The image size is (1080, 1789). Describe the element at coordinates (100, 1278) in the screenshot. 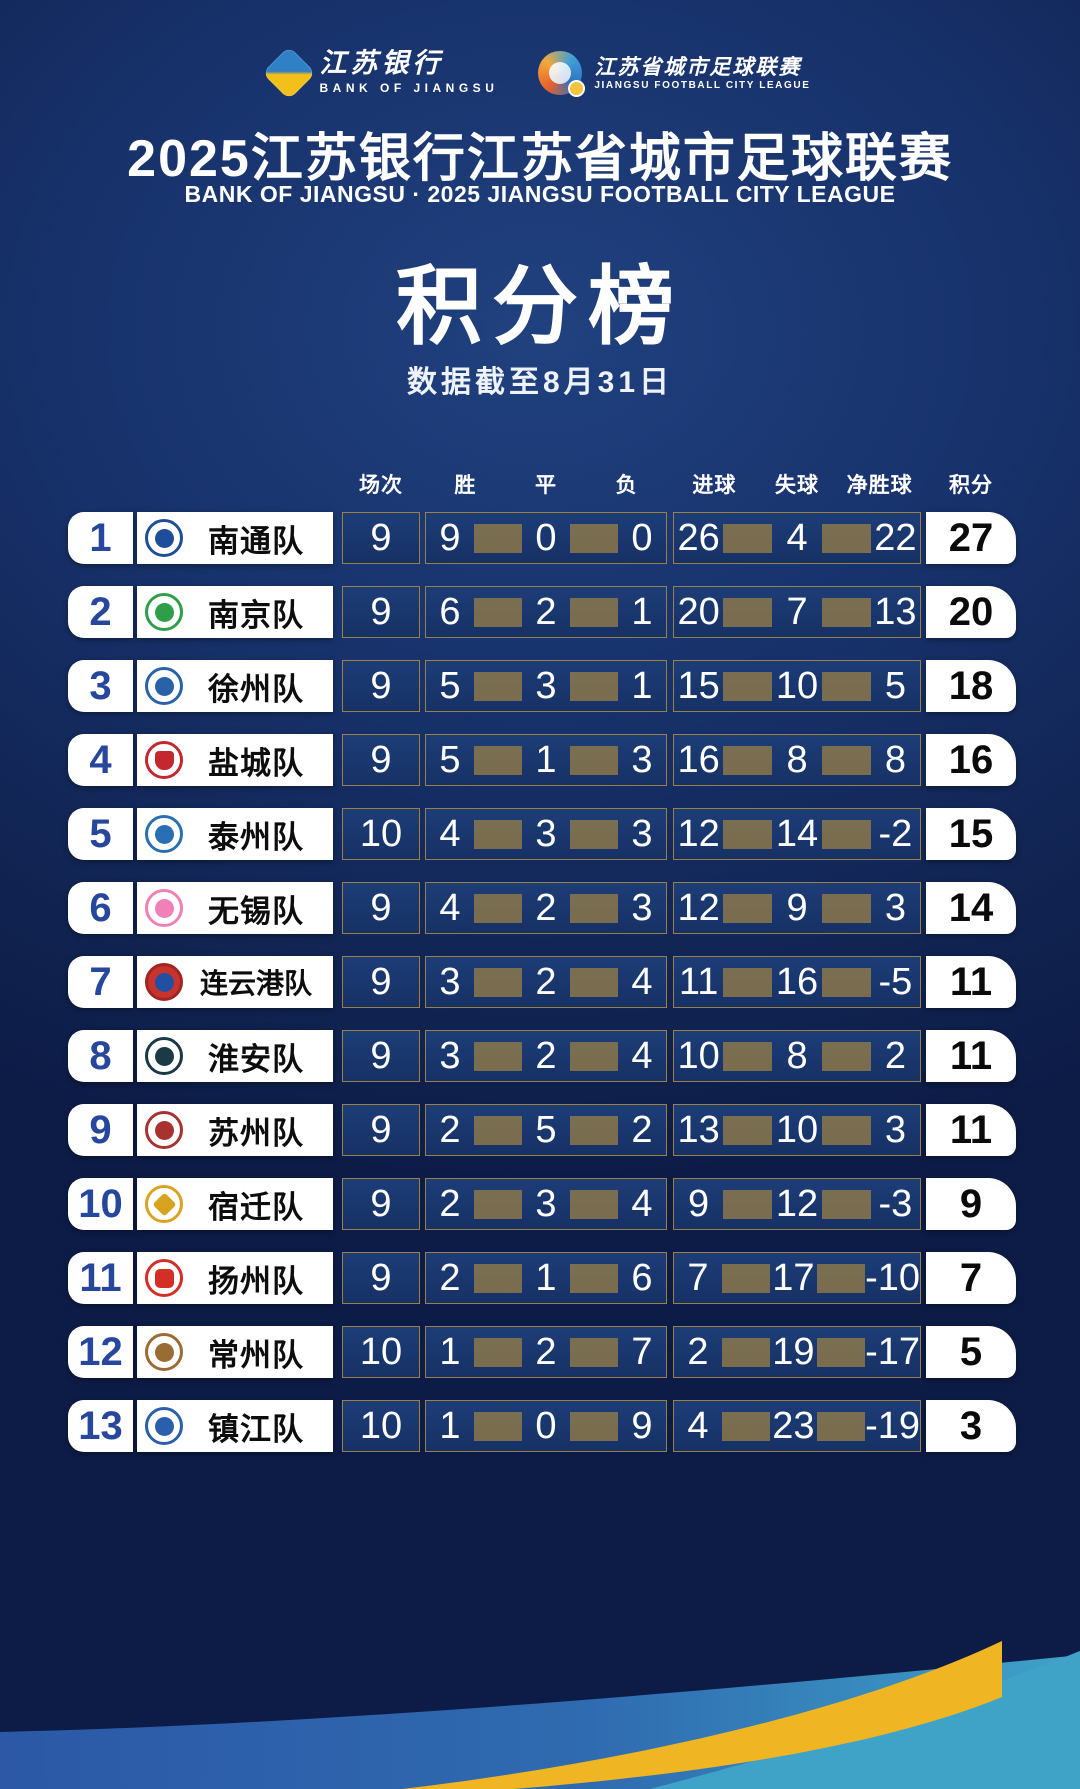

I see `rank-badge: 11` at that location.